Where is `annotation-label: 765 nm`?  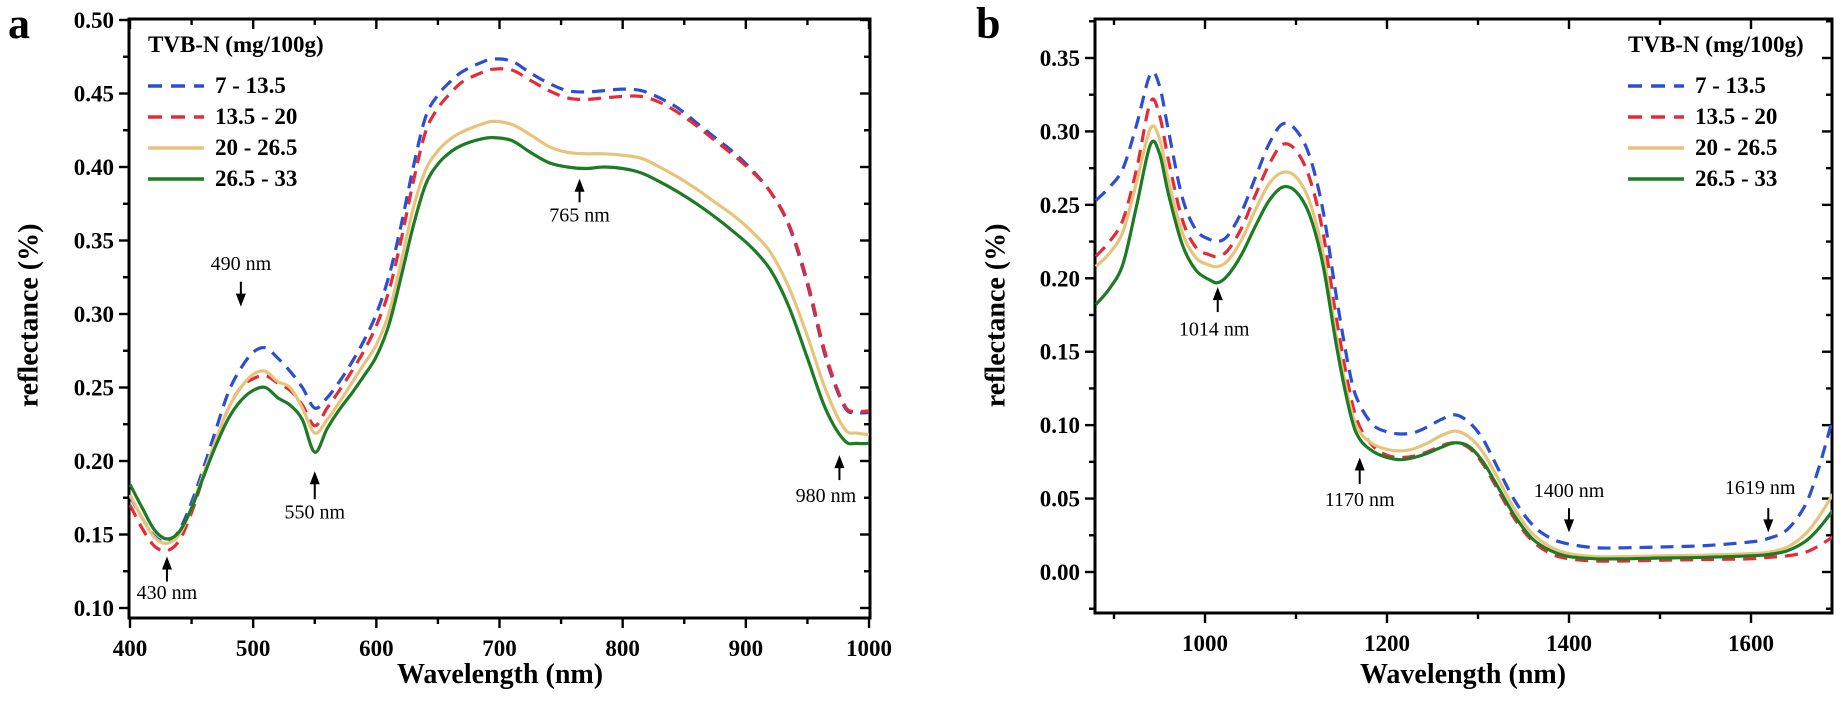
annotation-label: 765 nm is located at coordinates (579, 215).